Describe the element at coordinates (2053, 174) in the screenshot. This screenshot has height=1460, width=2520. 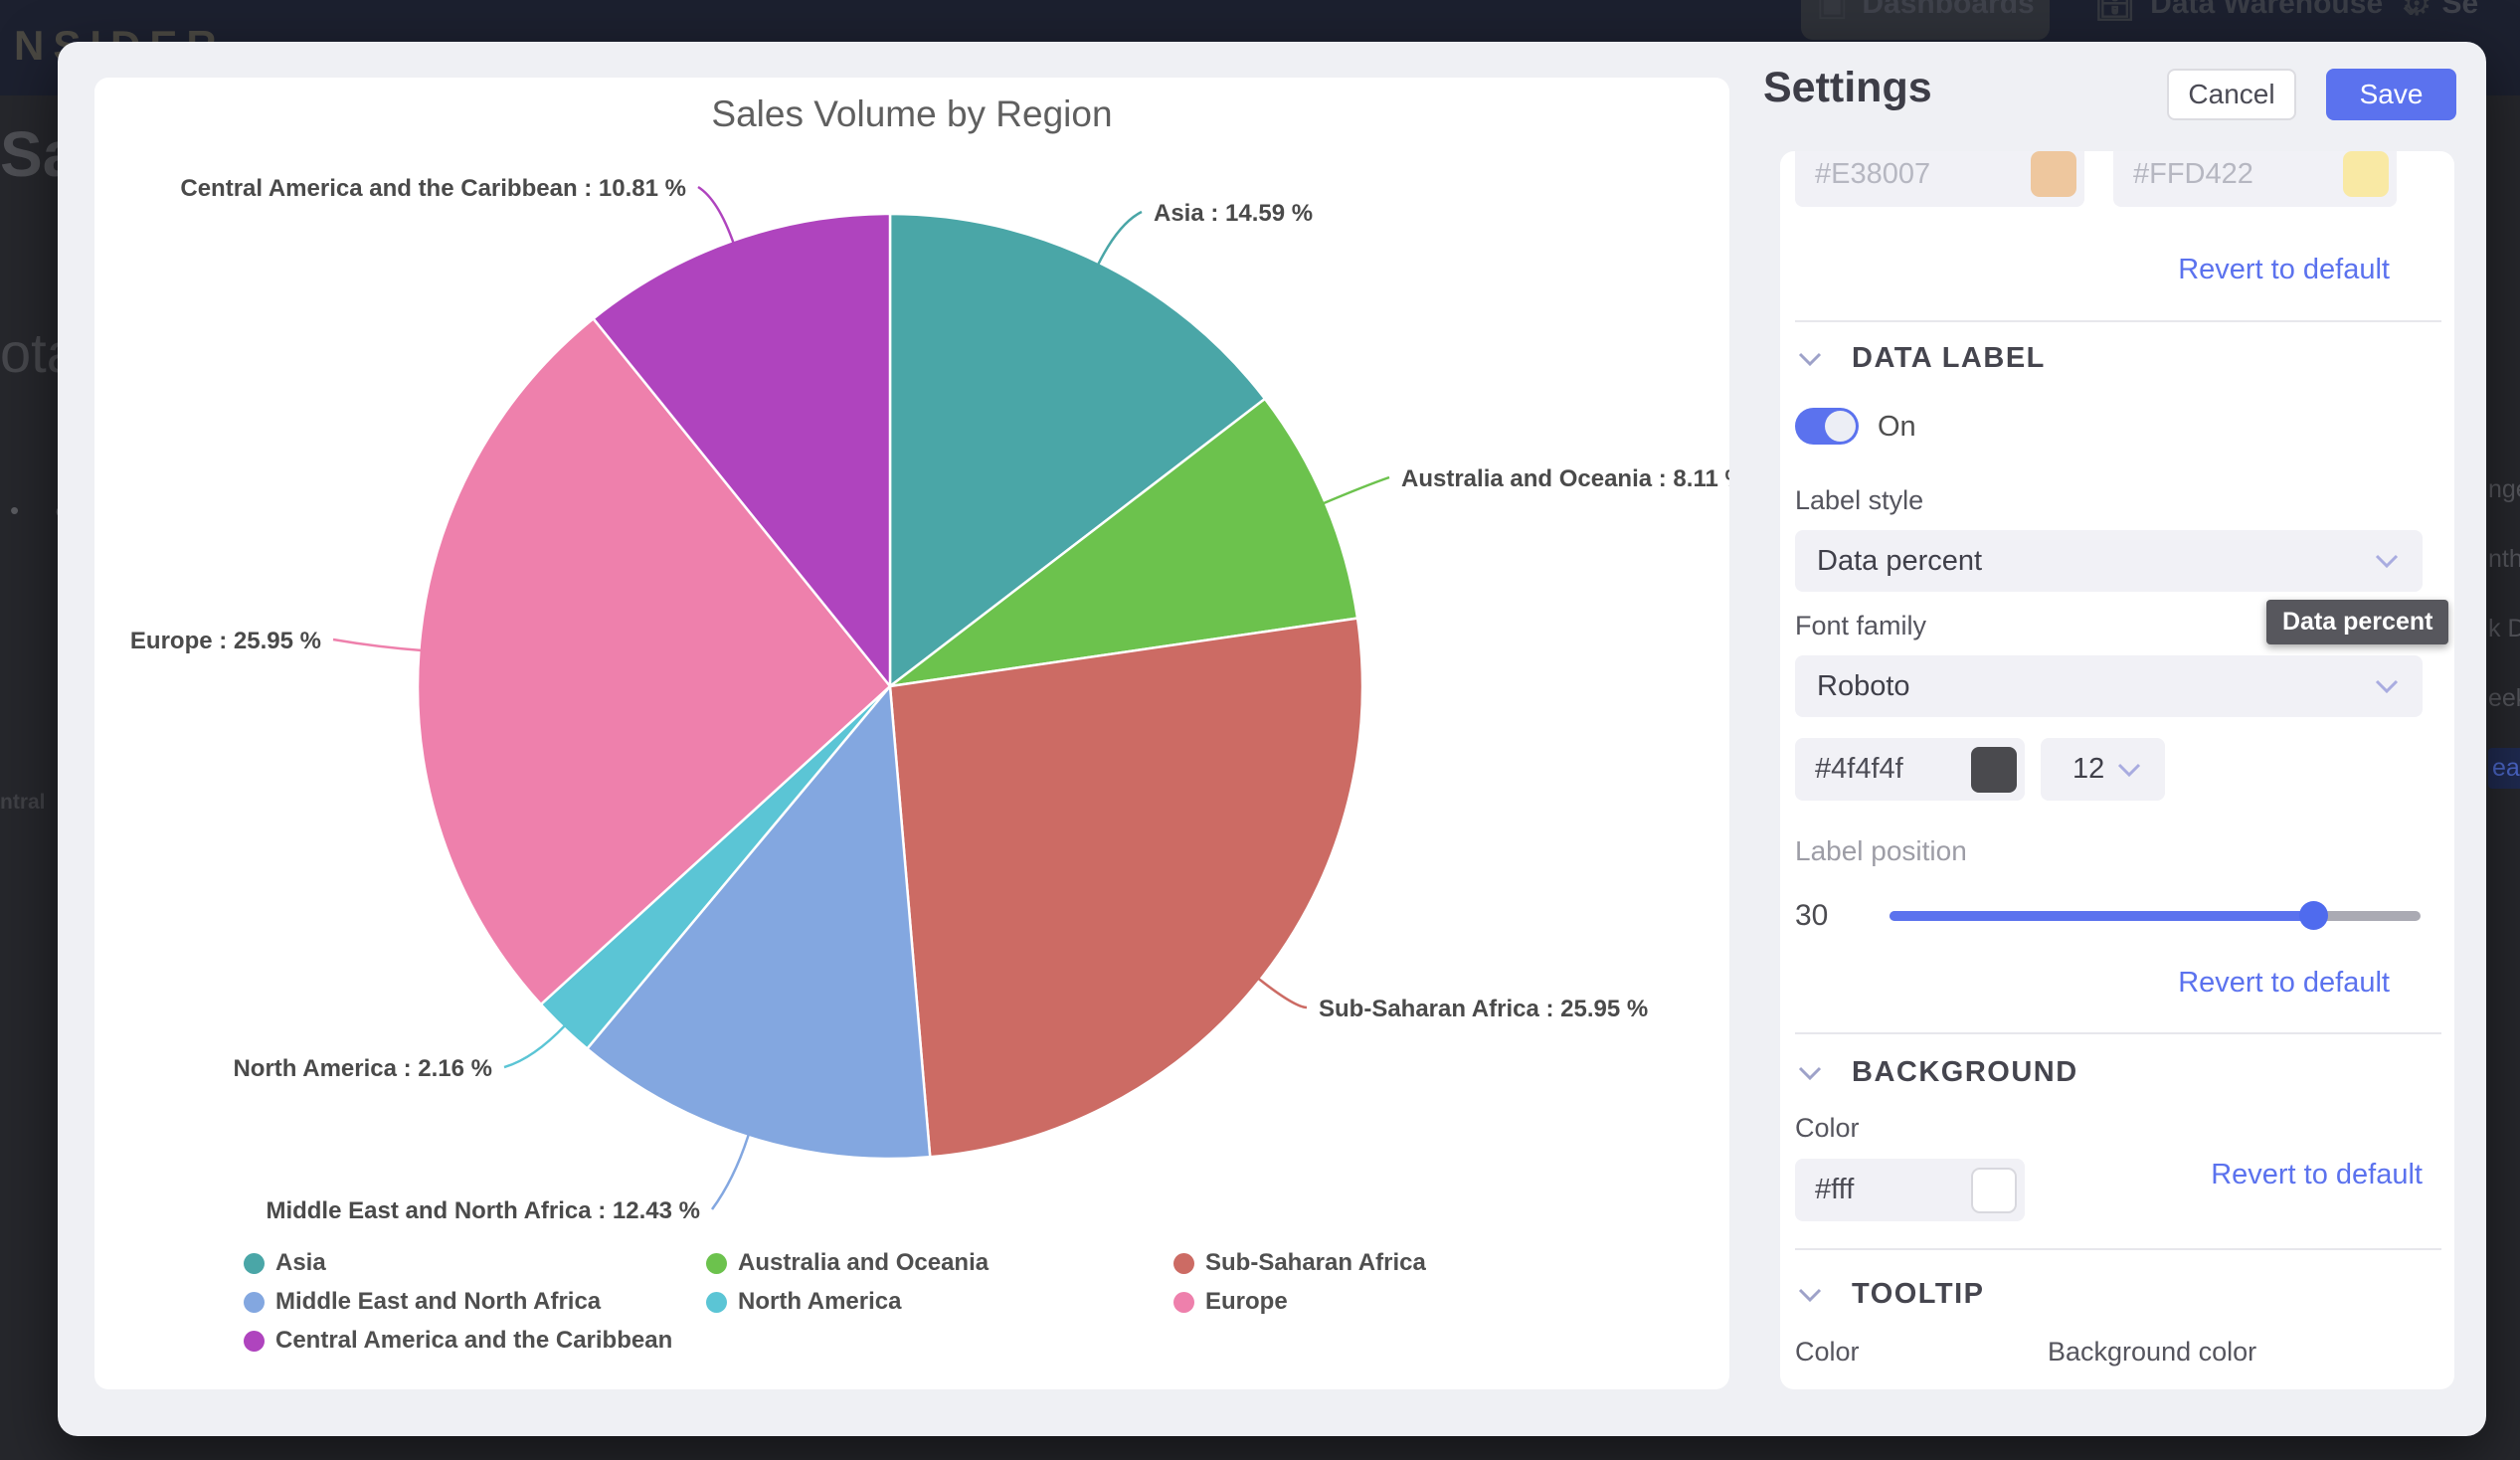
I see `series-color-1-swatch` at that location.